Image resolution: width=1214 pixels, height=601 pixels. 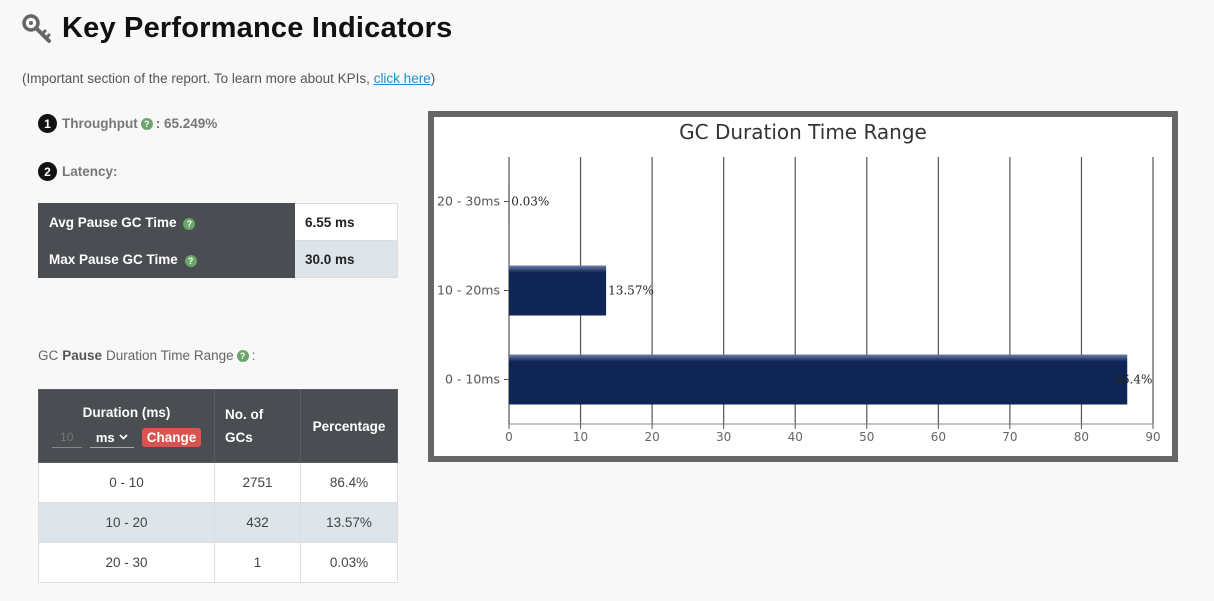 I want to click on range-section-label: GC Pause Duration Time Range ?:, so click(x=146, y=355).